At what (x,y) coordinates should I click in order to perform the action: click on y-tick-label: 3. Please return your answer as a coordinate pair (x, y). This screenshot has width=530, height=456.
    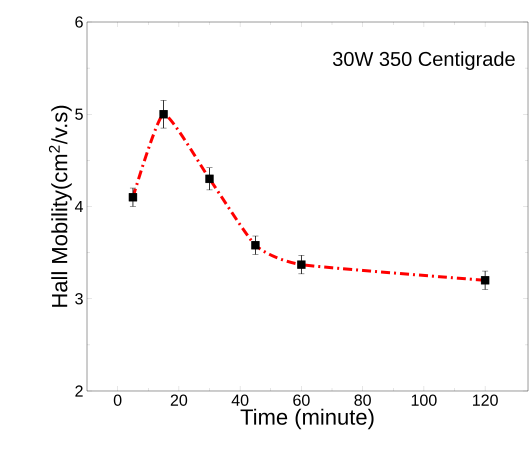
    Looking at the image, I should click on (79, 298).